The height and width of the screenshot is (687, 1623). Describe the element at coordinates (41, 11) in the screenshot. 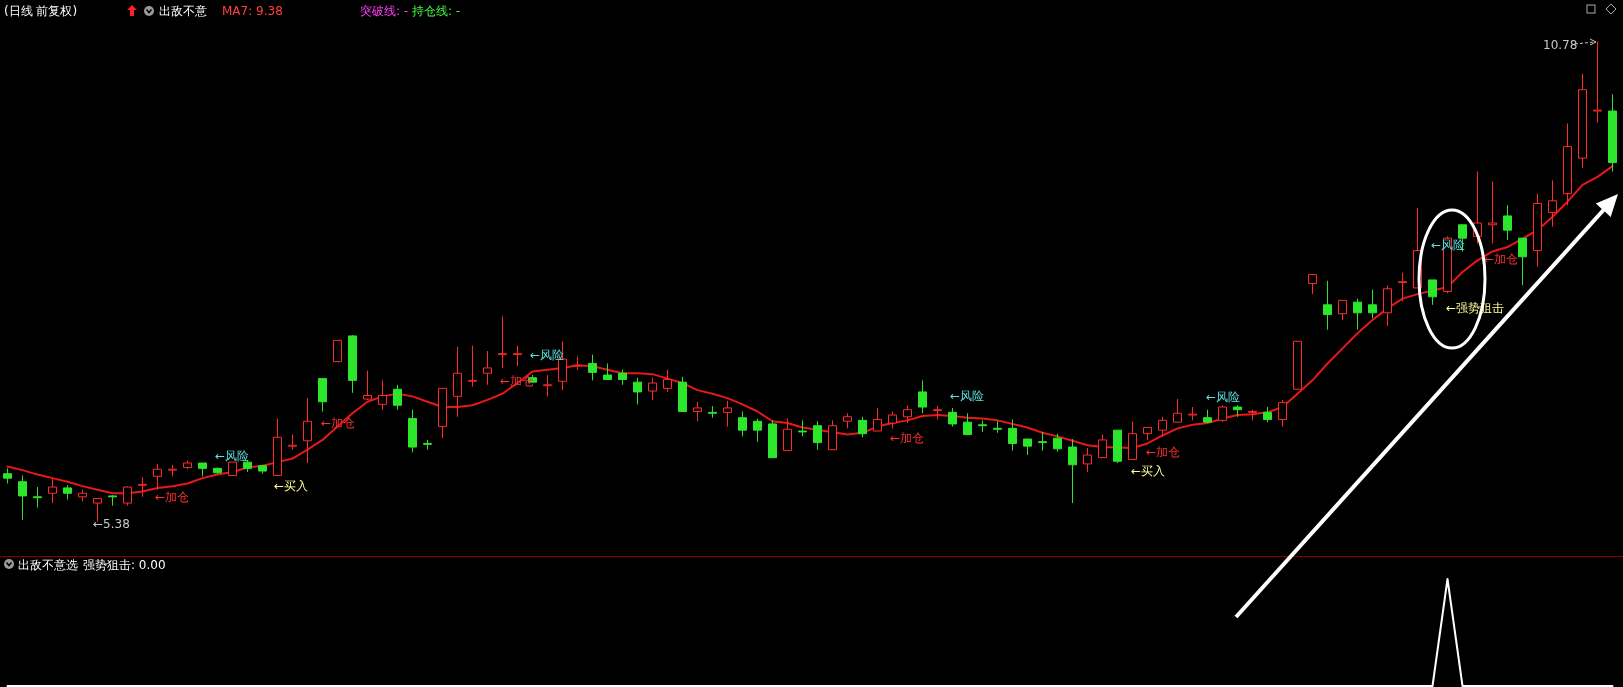

I see `chart-title: (日线 前复权)` at that location.